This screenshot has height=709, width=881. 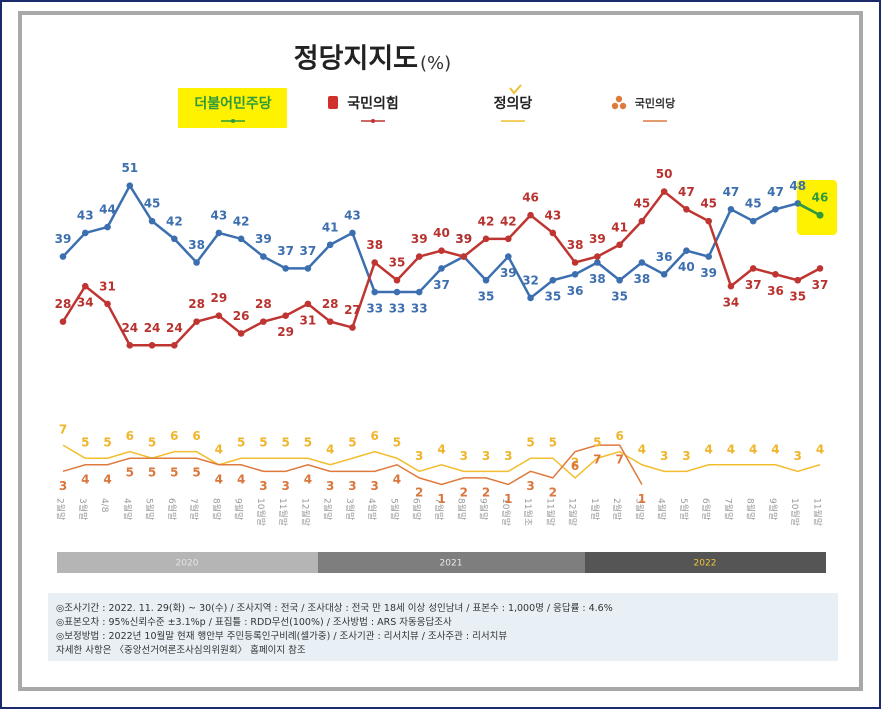 I want to click on data-label: 43, so click(x=85, y=215).